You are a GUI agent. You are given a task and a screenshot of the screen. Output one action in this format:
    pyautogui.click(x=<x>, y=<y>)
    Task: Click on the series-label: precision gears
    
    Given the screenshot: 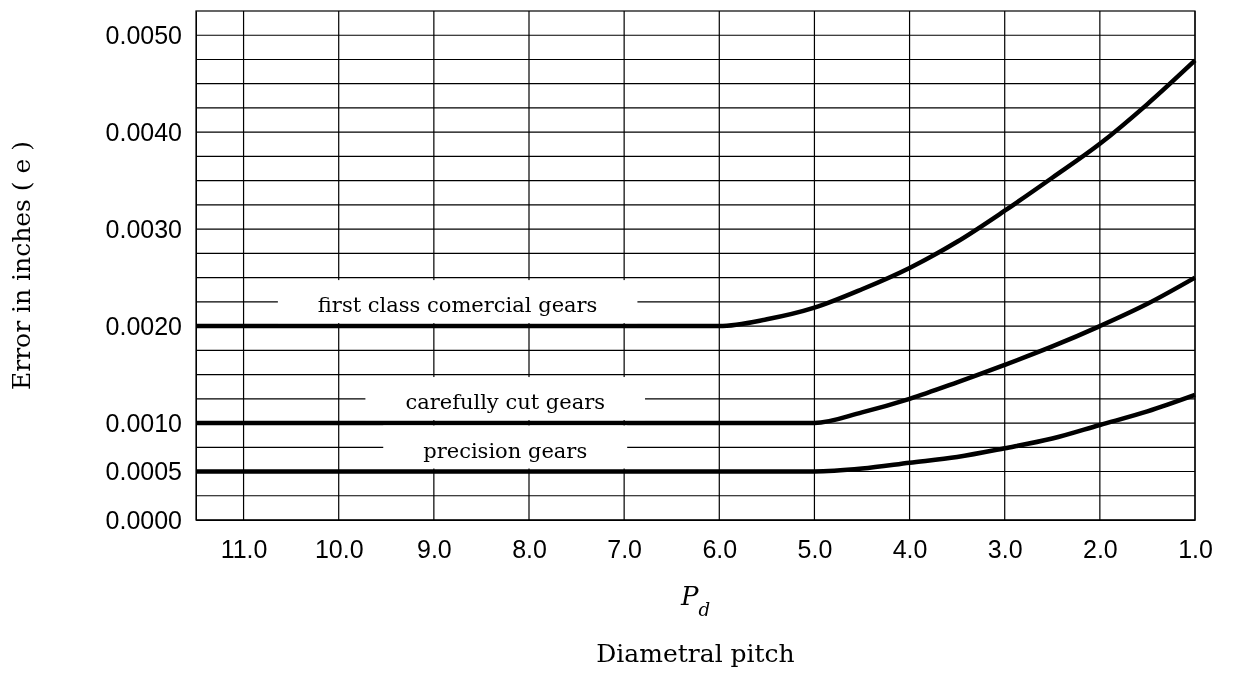 What is the action you would take?
    pyautogui.click(x=505, y=450)
    